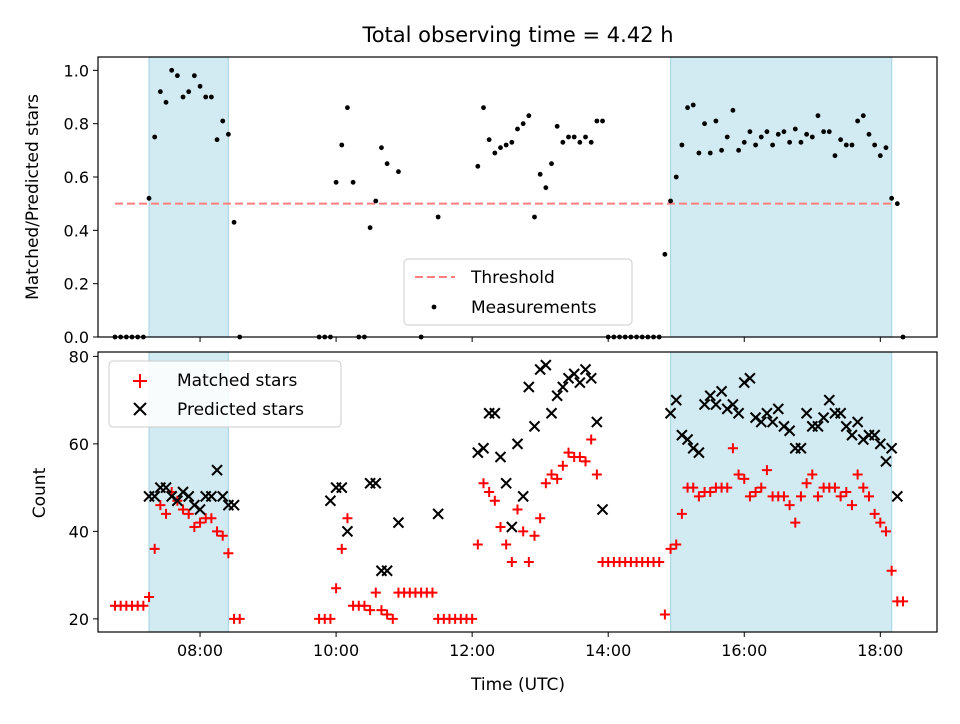 The image size is (960, 724). I want to click on x-tick-label: 08:00, so click(200, 650).